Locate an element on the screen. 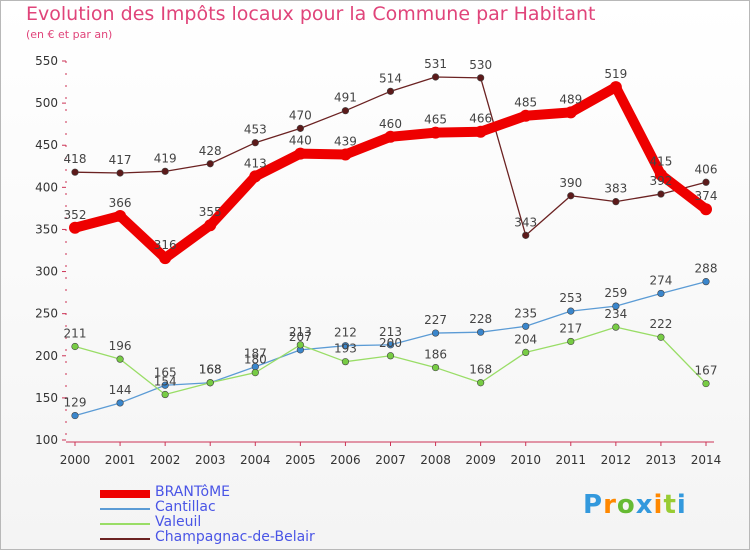  legend-label: Champagnac-de-Belair is located at coordinates (235, 537).